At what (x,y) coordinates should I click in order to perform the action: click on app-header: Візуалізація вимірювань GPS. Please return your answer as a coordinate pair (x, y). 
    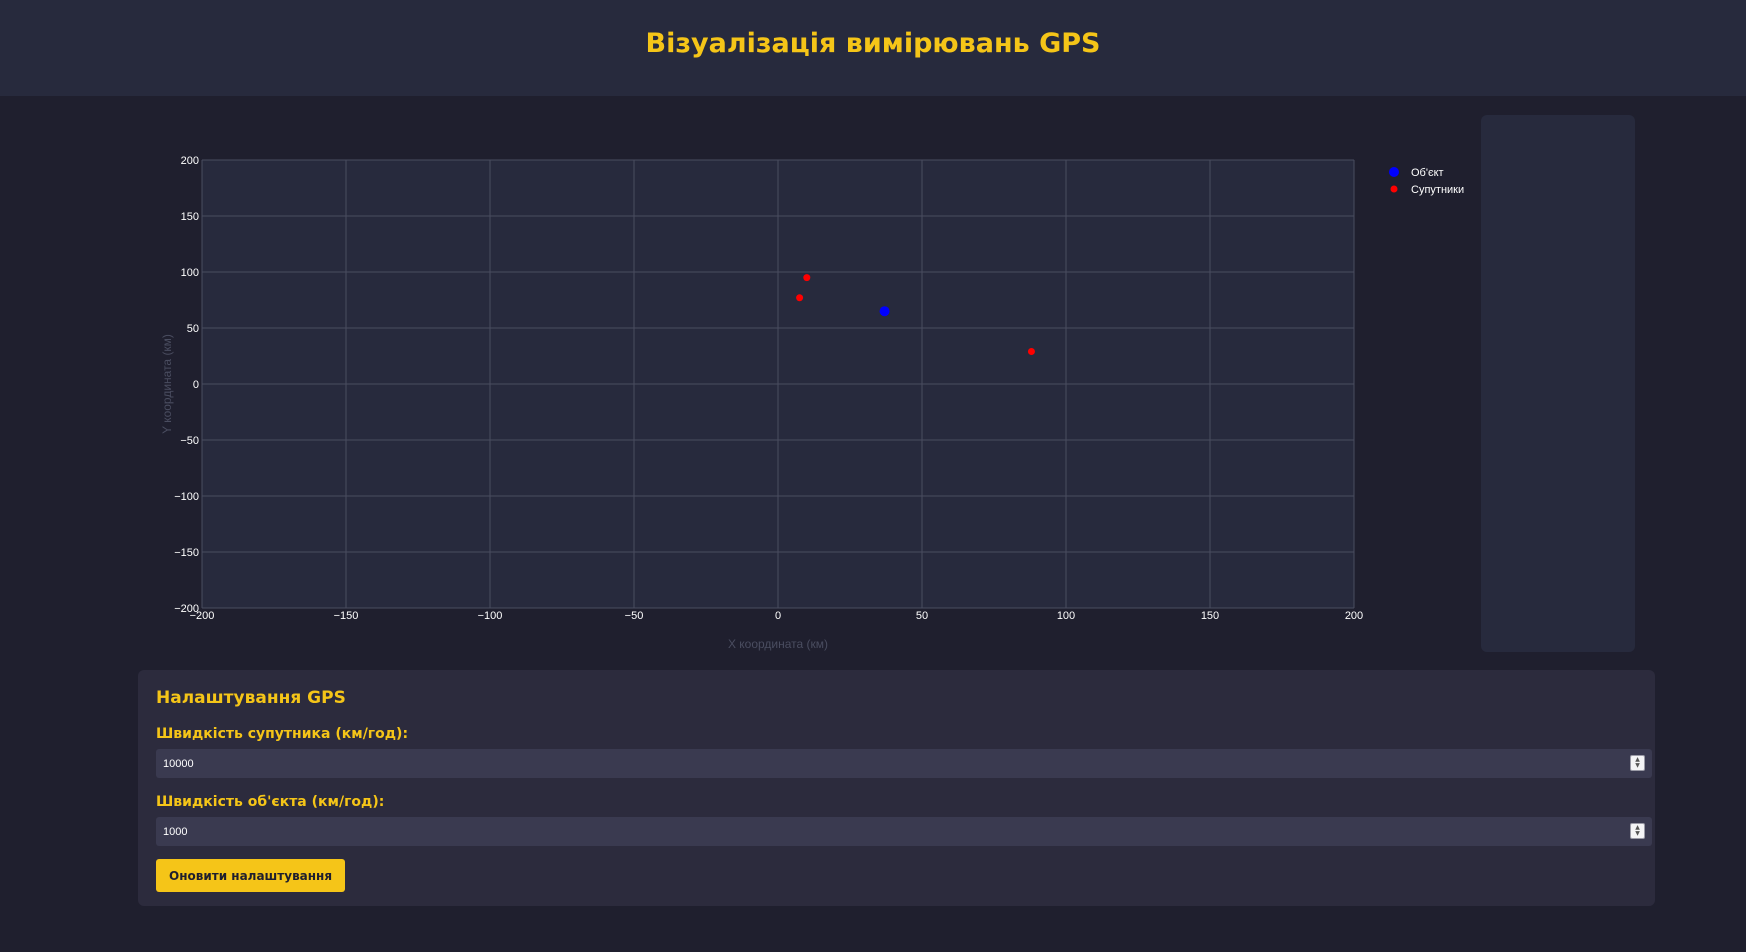
    Looking at the image, I should click on (873, 48).